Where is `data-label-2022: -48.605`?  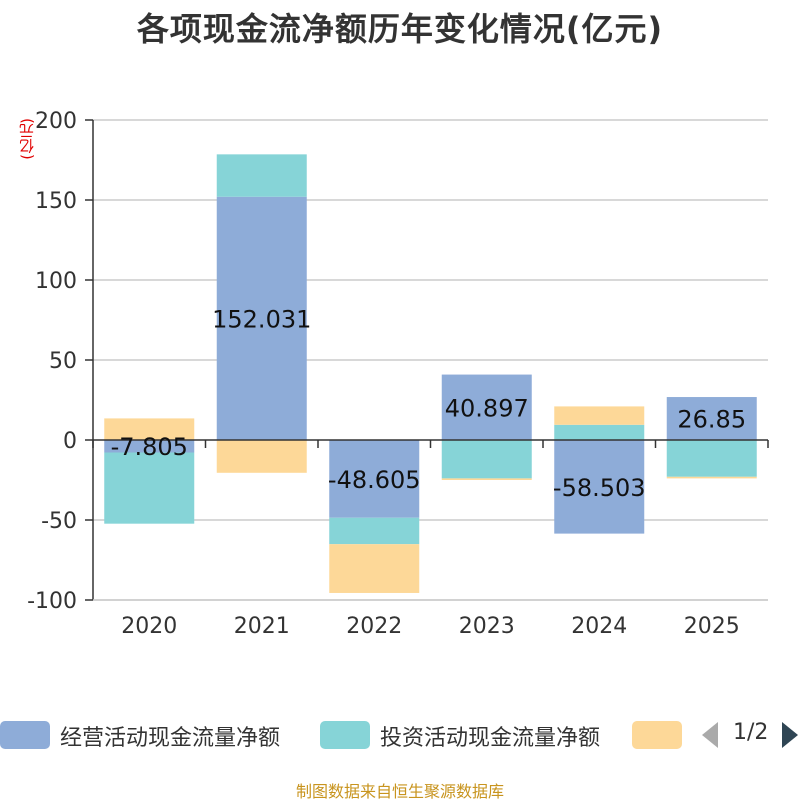
data-label-2022: -48.605 is located at coordinates (374, 480).